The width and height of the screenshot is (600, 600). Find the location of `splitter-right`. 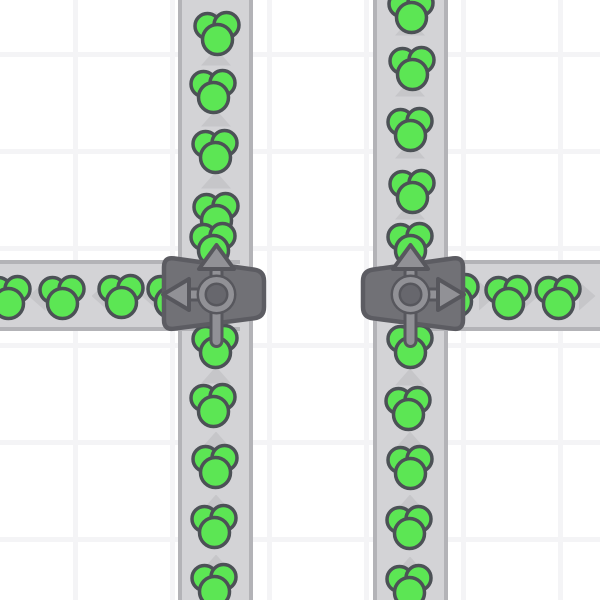

splitter-right is located at coordinates (410, 294).